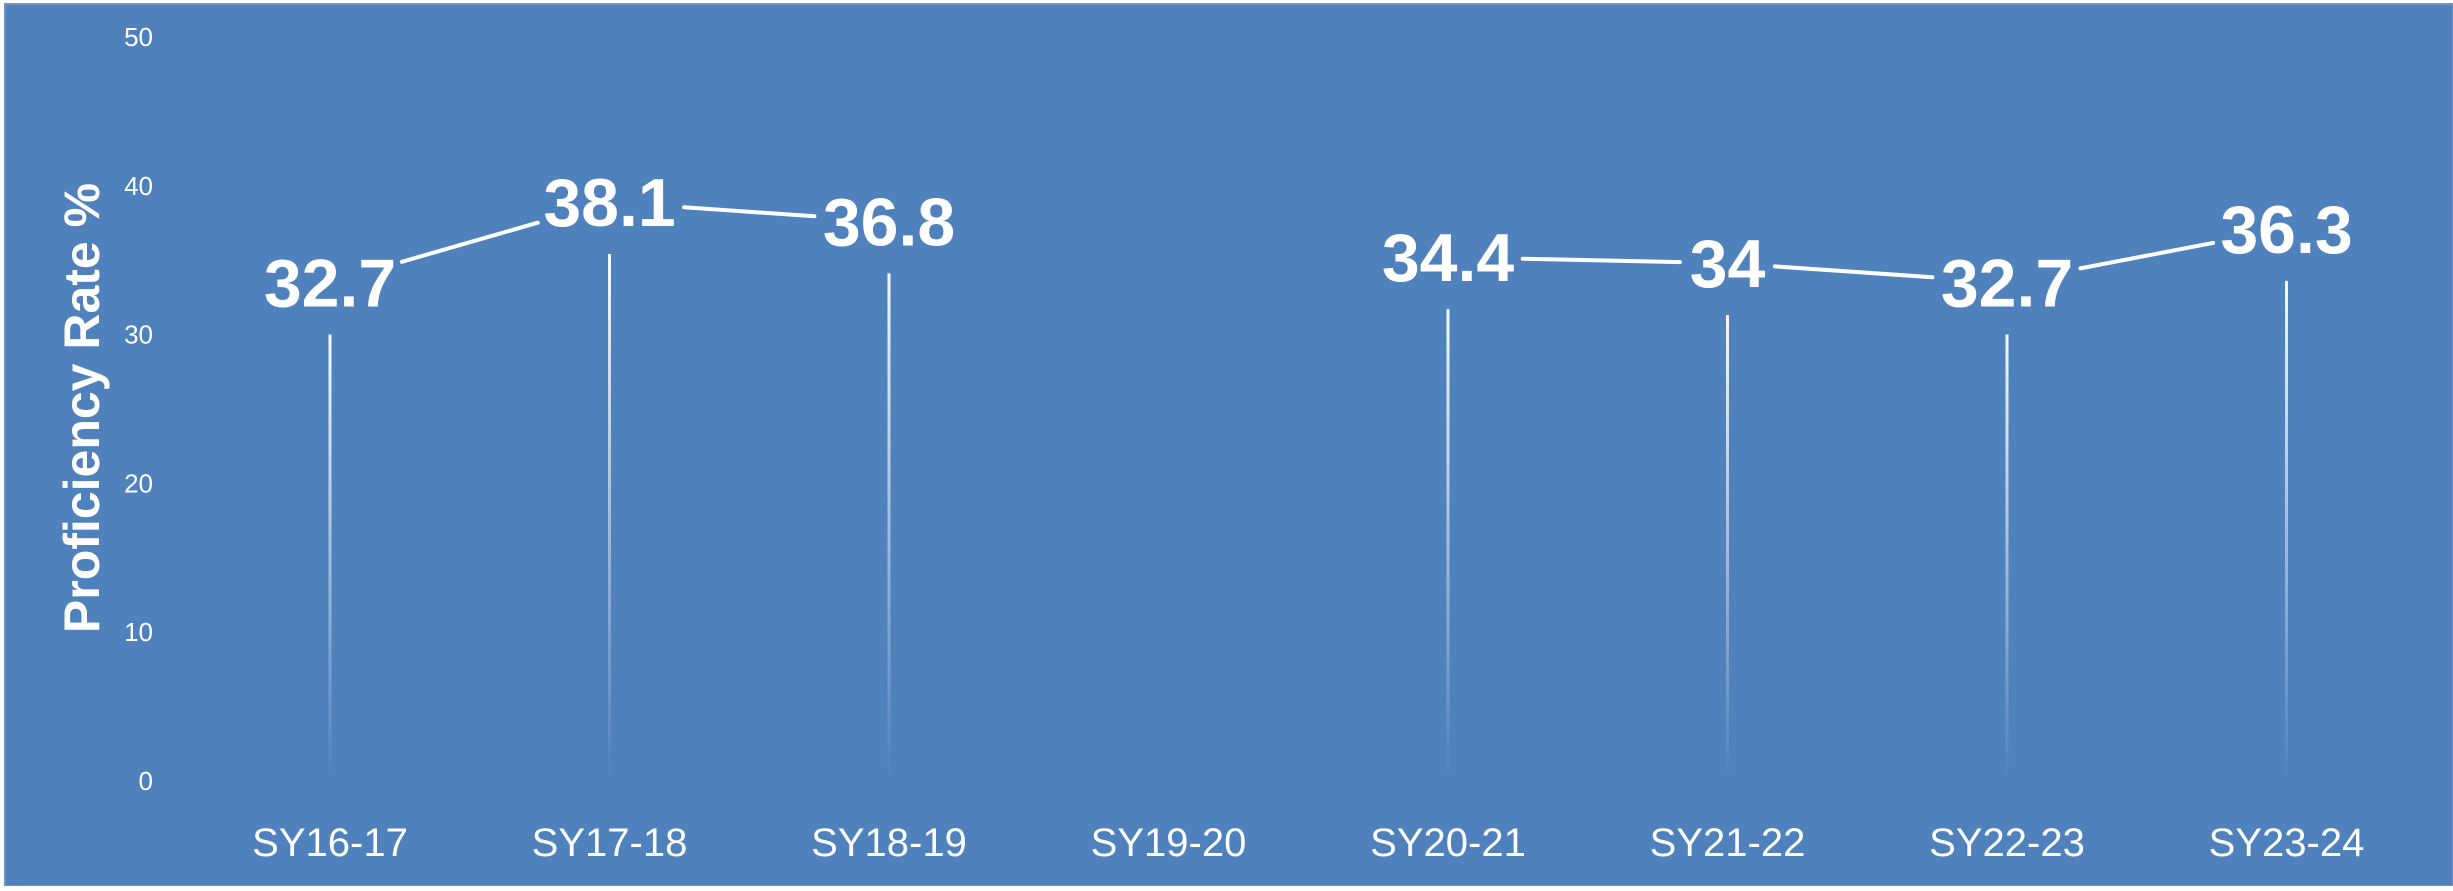  Describe the element at coordinates (610, 843) in the screenshot. I see `x-tick-label: SY17-18` at that location.